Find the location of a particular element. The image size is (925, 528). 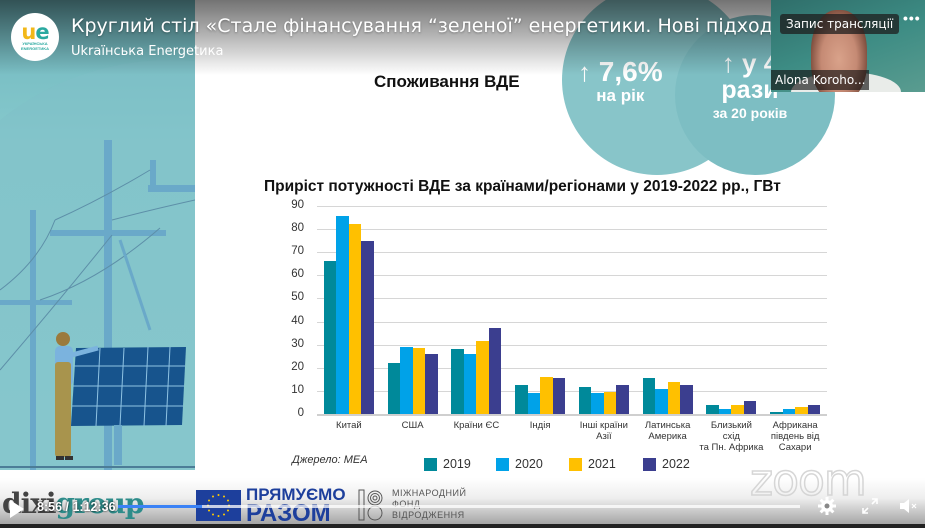

category-label: США is located at coordinates (412, 425).